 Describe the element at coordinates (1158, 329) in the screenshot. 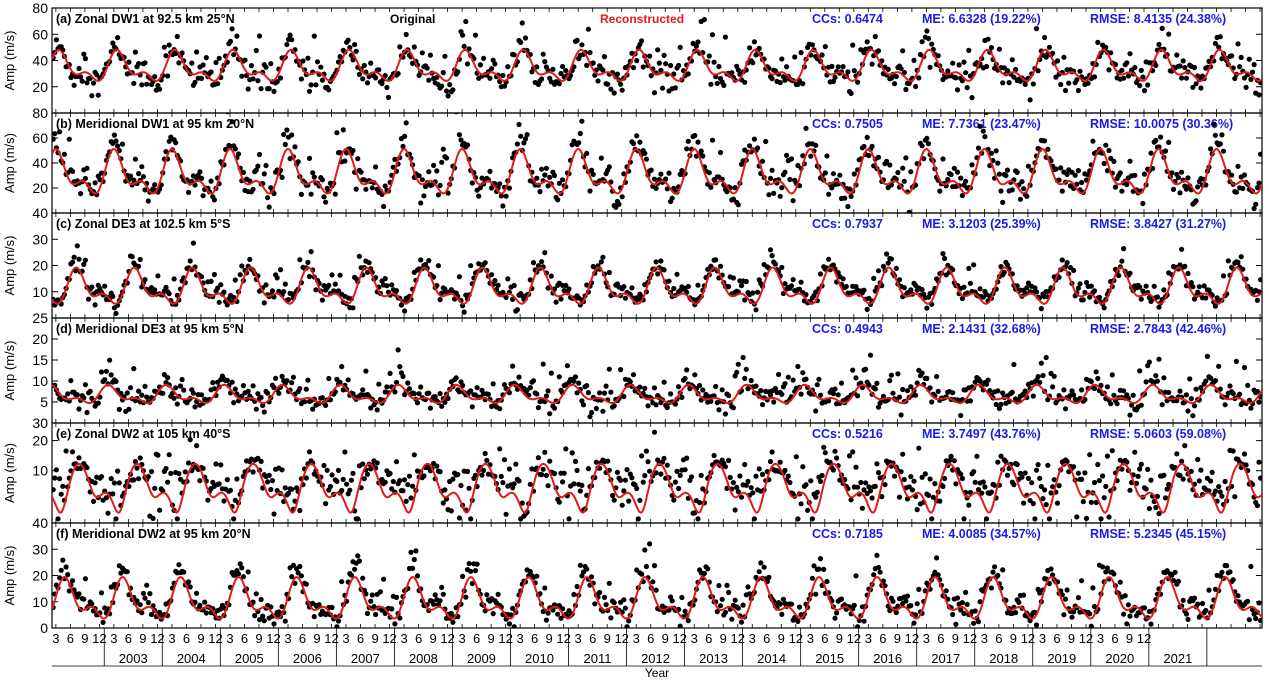

I see `stat-rmse: RMSE: 2.7843 (42.46%)` at that location.